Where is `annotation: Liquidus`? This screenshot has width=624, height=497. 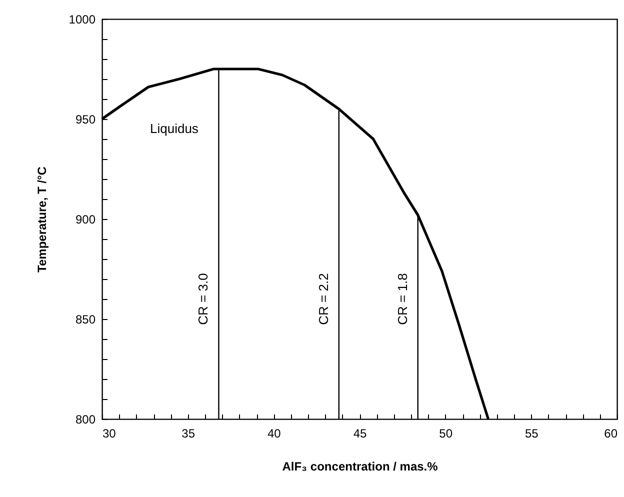
annotation: Liquidus is located at coordinates (174, 128).